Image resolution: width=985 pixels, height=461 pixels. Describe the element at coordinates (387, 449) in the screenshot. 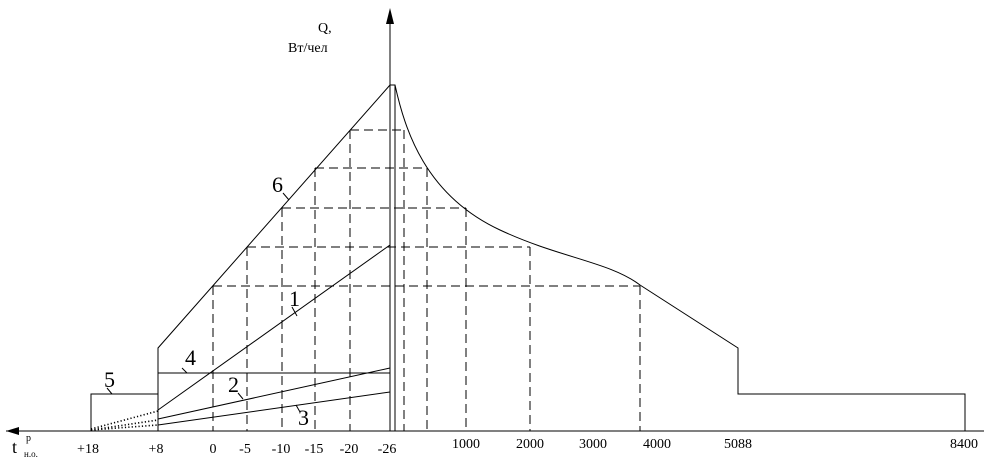

I see `tick-minus26: -26` at that location.